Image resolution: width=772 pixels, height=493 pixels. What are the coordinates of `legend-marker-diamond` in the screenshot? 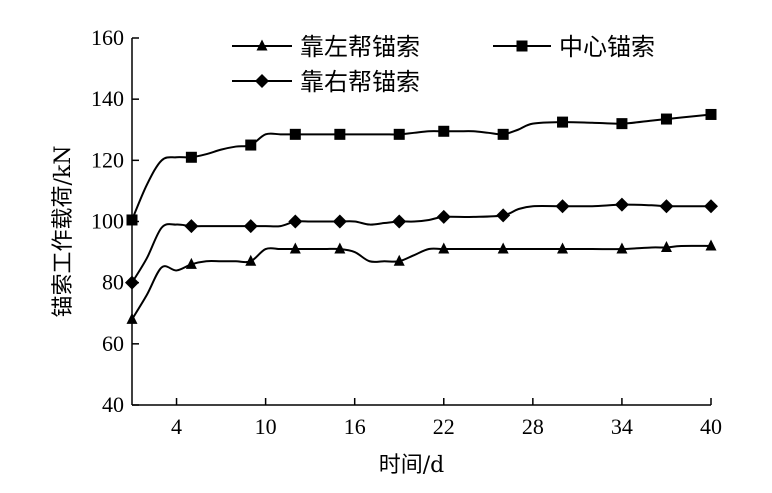 It's located at (262, 81).